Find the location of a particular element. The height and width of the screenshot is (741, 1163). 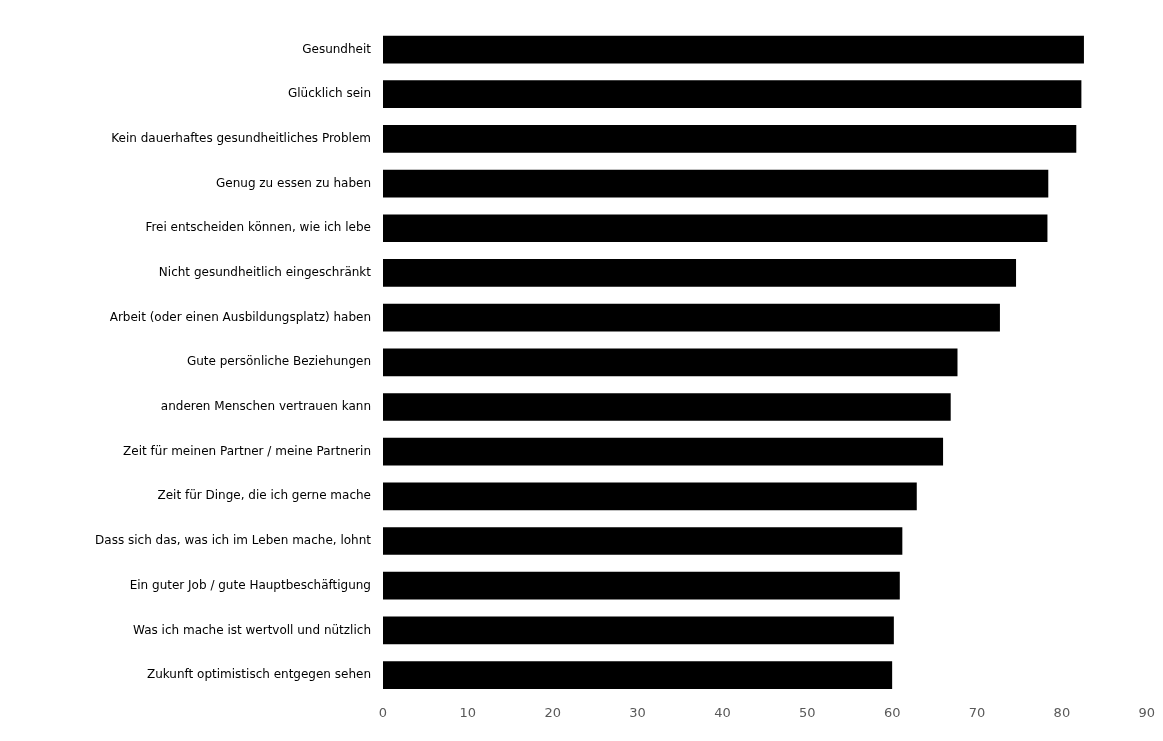

x-tick-label: 60 is located at coordinates (892, 712).